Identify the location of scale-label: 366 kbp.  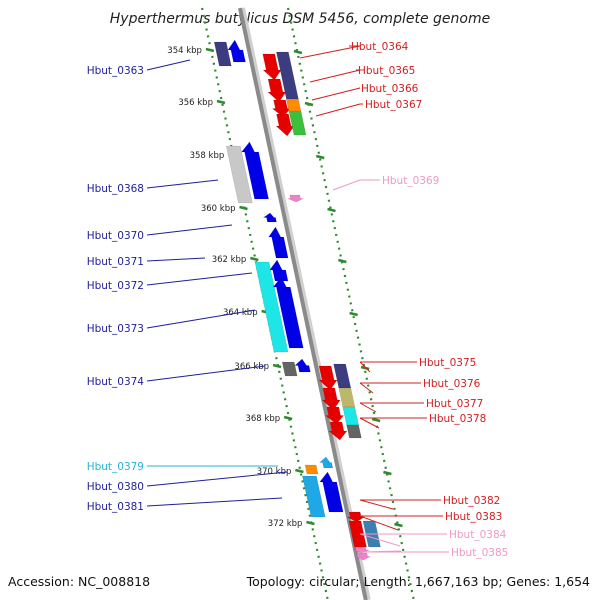
(251, 367).